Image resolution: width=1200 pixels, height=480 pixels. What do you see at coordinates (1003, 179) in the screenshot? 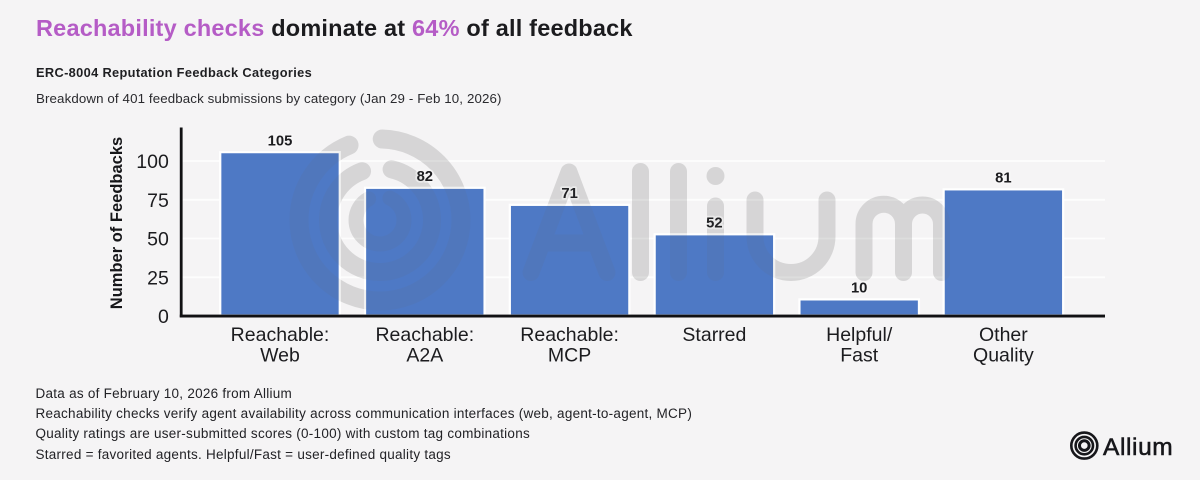
I see `svg-text: 81` at bounding box center [1003, 179].